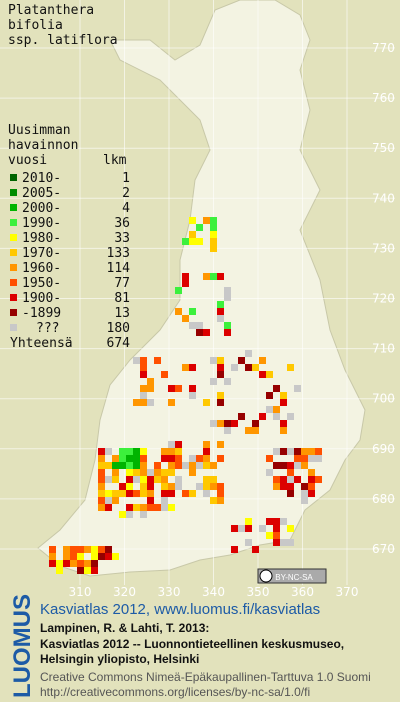  Describe the element at coordinates (302, 592) in the screenshot. I see `x-tick-label: 360` at that location.